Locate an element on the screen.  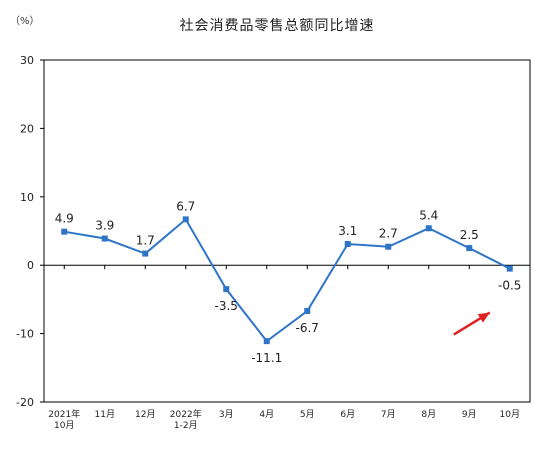
data-label: 2.7 is located at coordinates (388, 234).